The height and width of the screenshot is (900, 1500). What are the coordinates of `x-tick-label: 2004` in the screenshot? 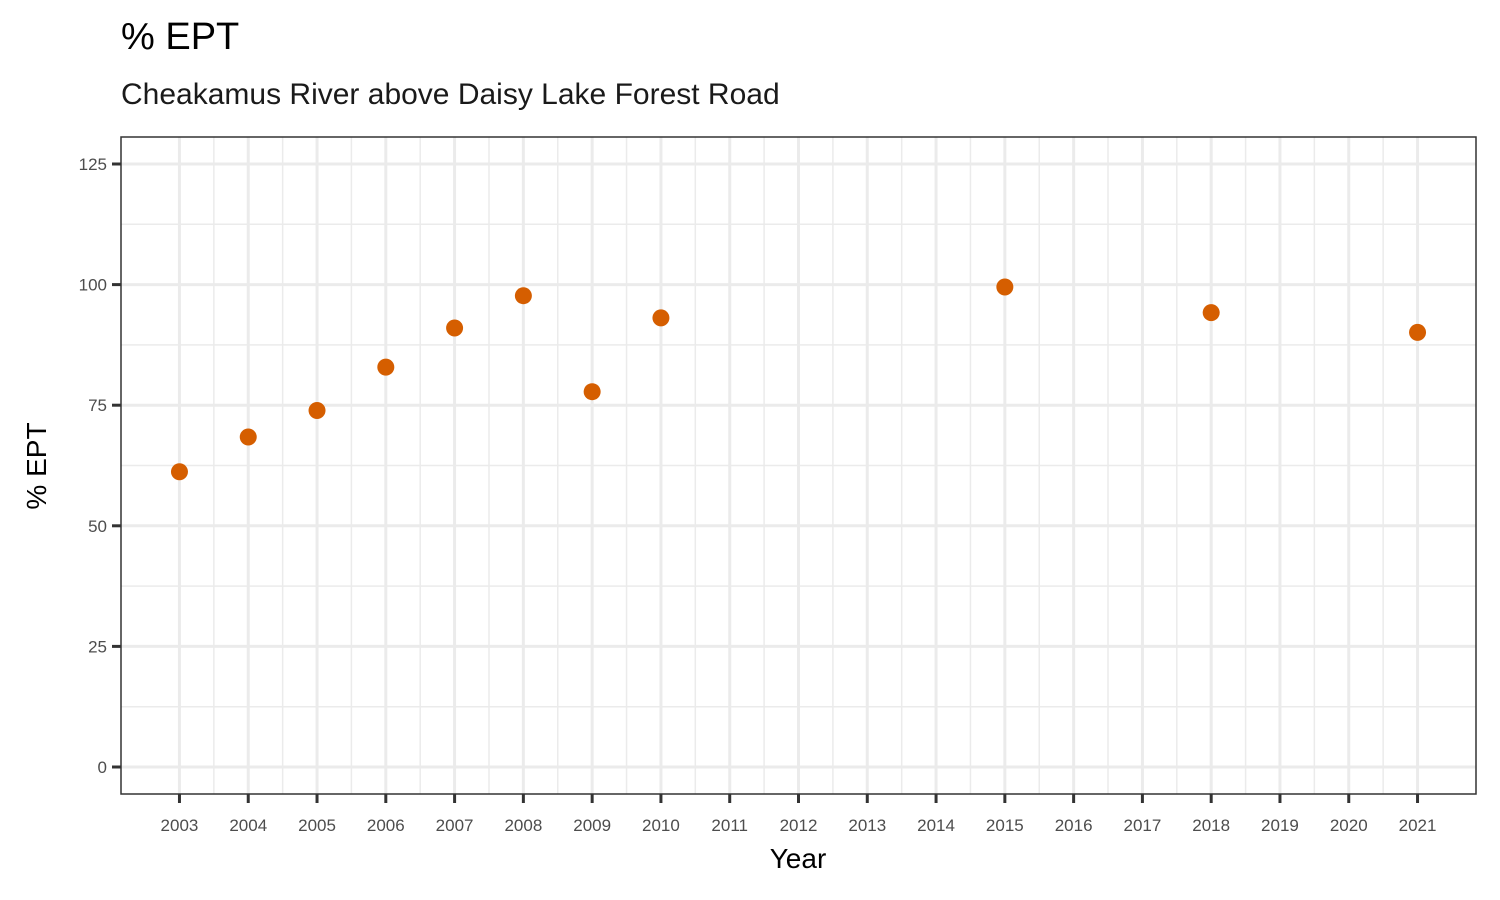 It's located at (248, 825).